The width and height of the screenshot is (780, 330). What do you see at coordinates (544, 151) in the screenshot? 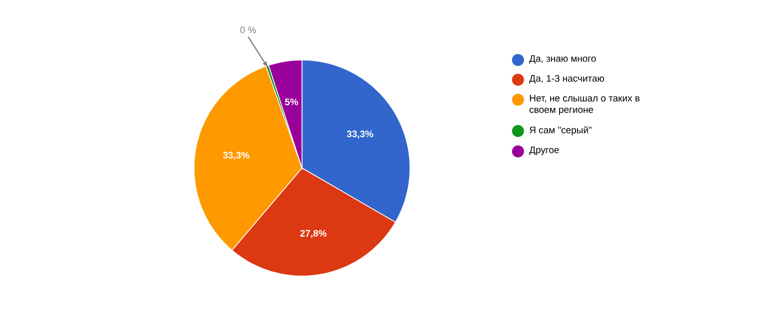
I see `legend-label: Другое` at bounding box center [544, 151].